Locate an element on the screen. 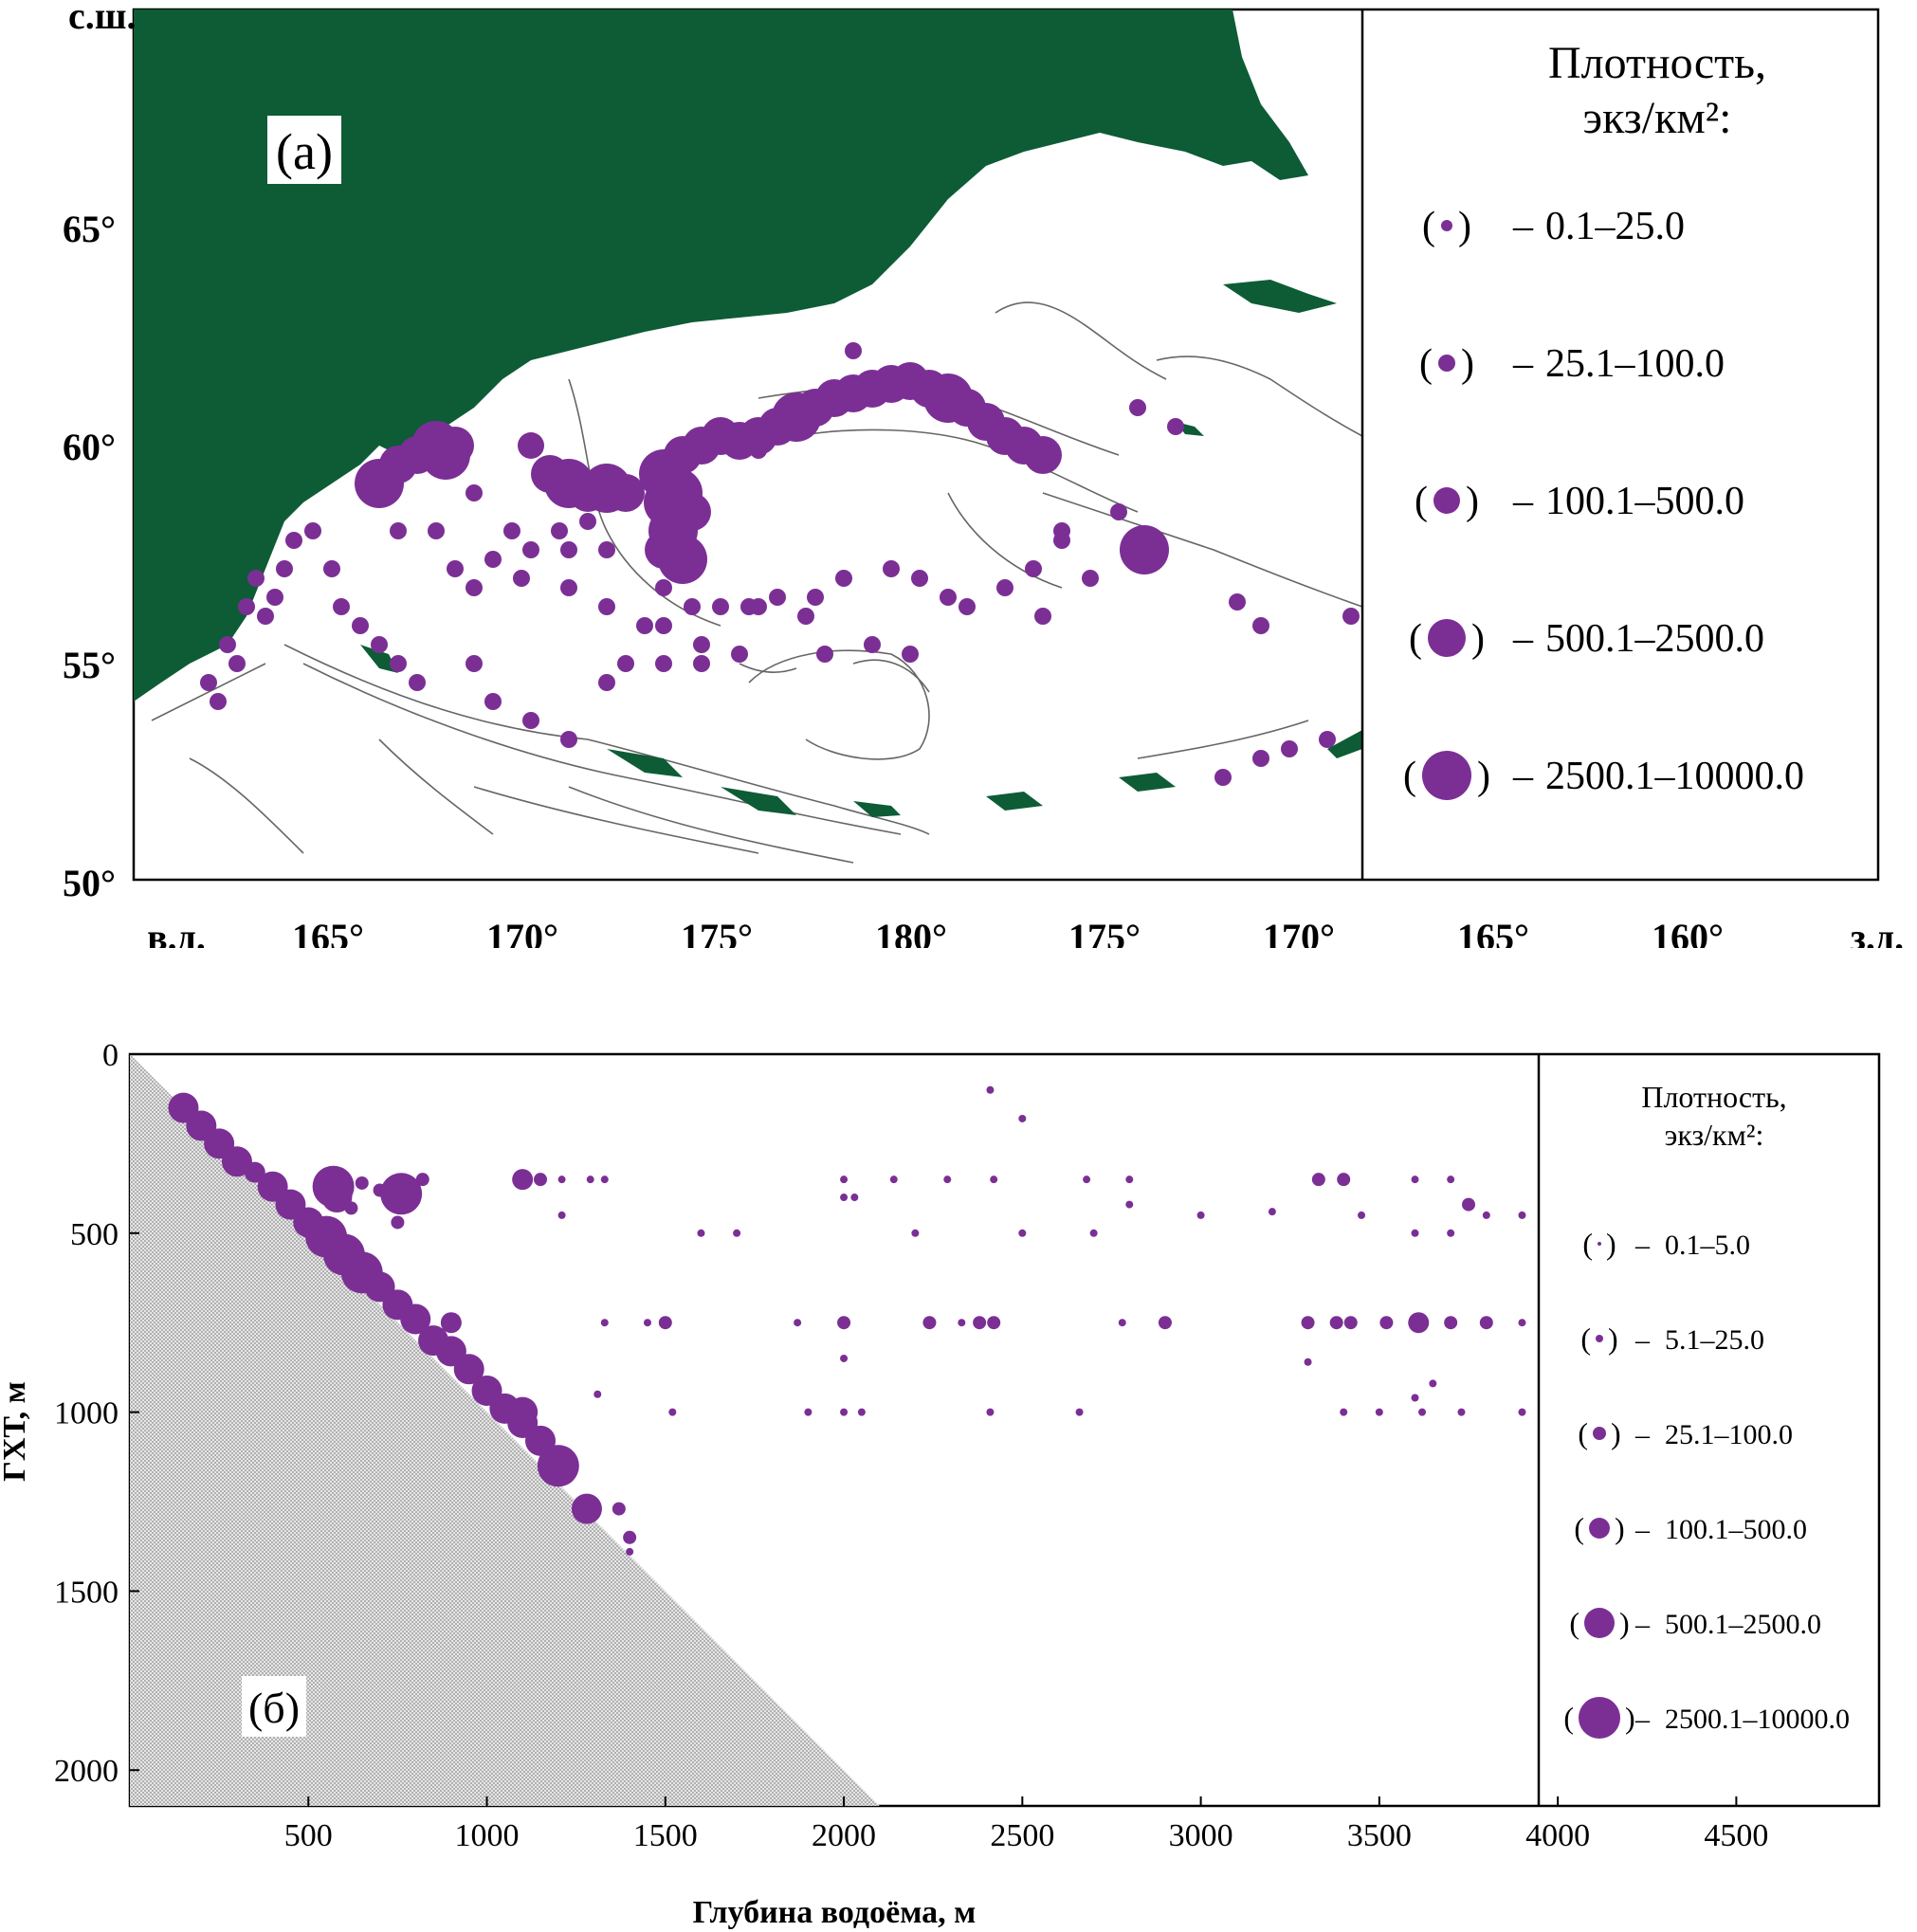  x-axis-label: Глубина водоёма, м is located at coordinates (835, 1913).